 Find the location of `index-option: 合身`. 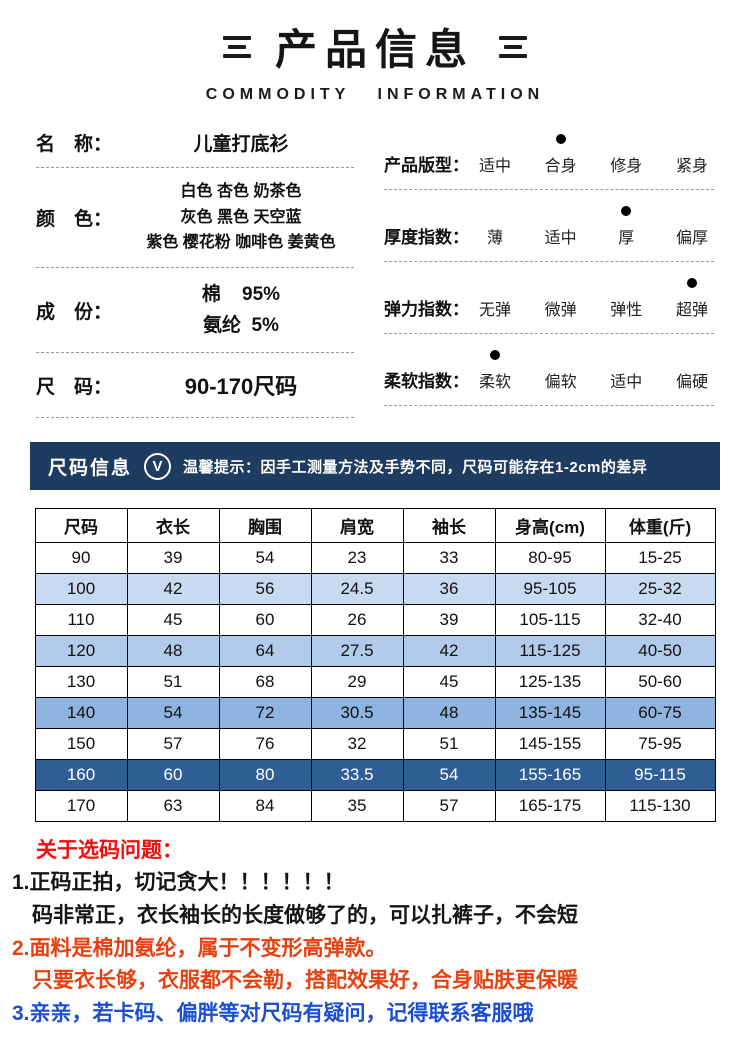

index-option: 合身 is located at coordinates (561, 155).